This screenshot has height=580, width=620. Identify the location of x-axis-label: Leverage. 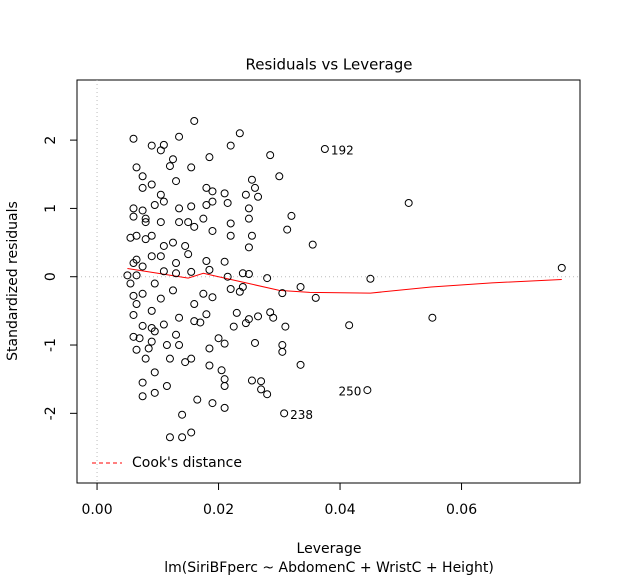
(329, 549).